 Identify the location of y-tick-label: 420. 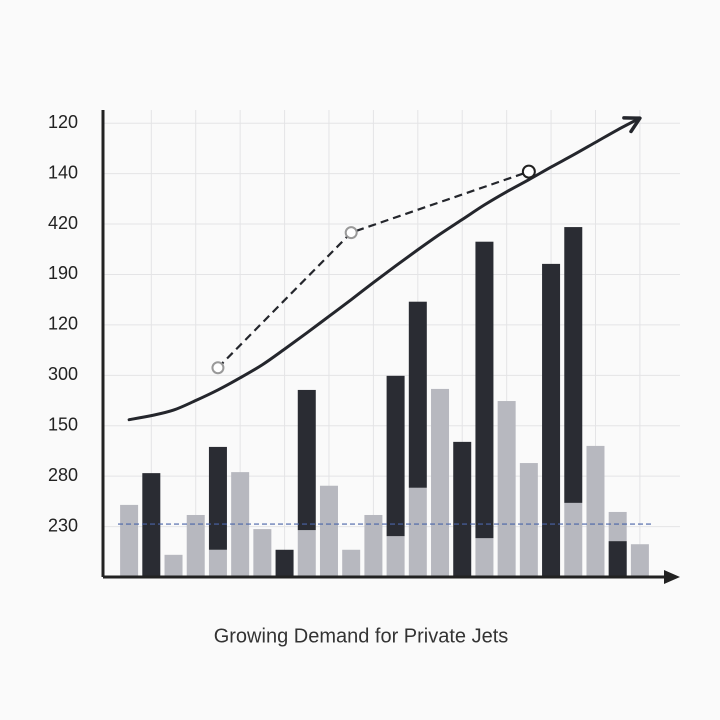
(63, 223).